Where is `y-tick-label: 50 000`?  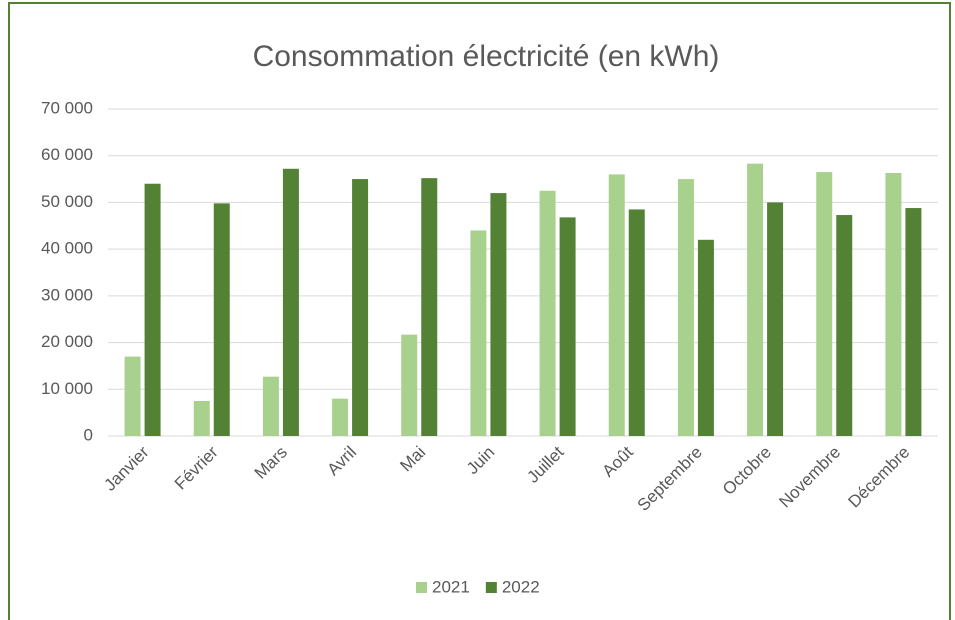 y-tick-label: 50 000 is located at coordinates (67, 201).